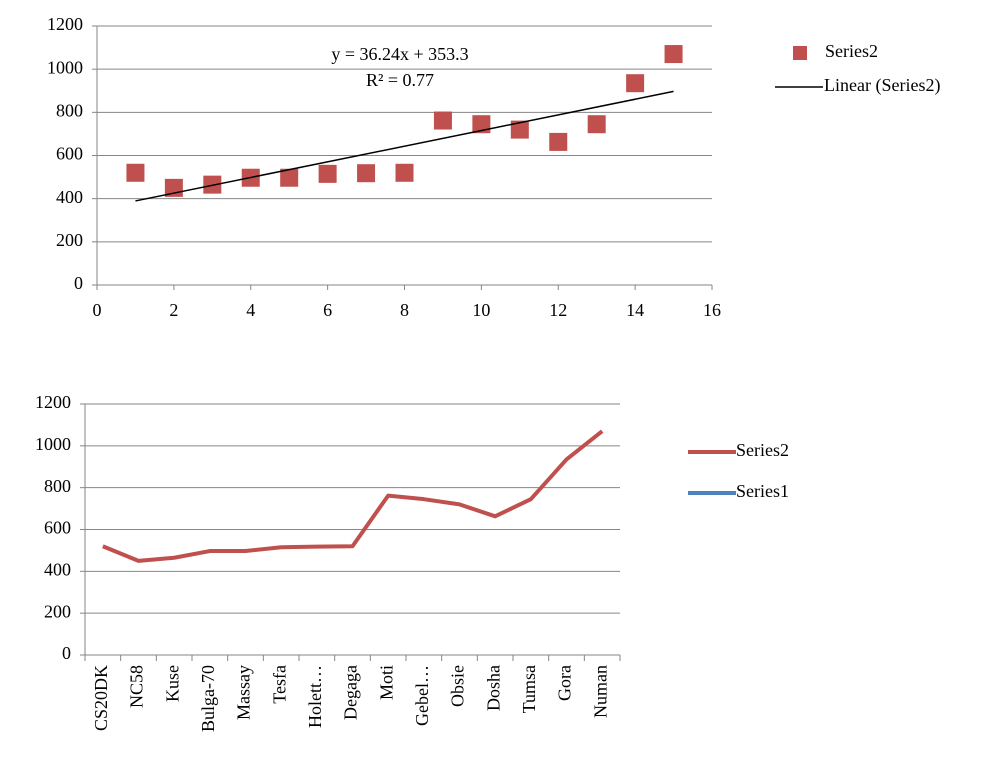 The height and width of the screenshot is (776, 987). What do you see at coordinates (208, 698) in the screenshot?
I see `x-tick-label: Bulga-70` at bounding box center [208, 698].